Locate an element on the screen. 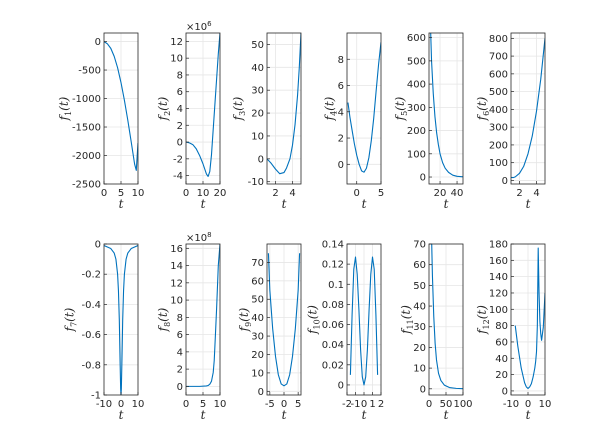 The image size is (608, 446). y-axis-label: f12(t) is located at coordinates (483, 320).